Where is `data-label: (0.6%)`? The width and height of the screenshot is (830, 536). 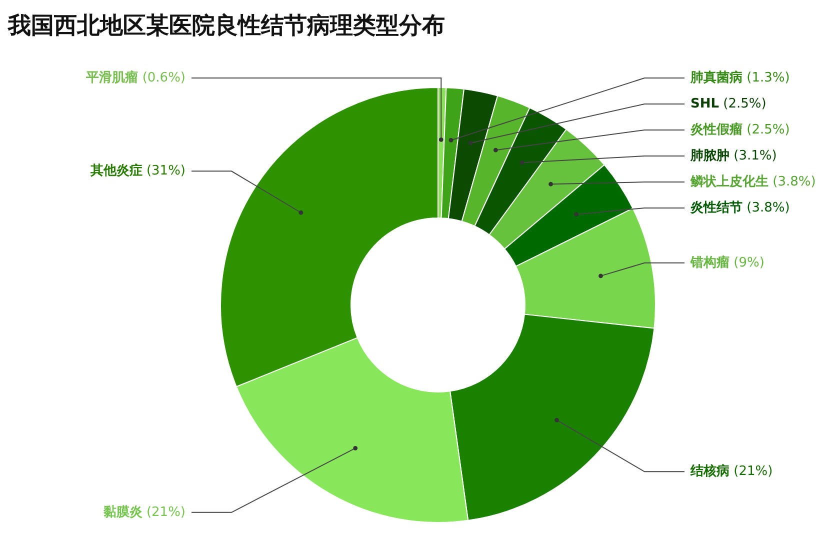
data-label: (0.6%) is located at coordinates (162, 78).